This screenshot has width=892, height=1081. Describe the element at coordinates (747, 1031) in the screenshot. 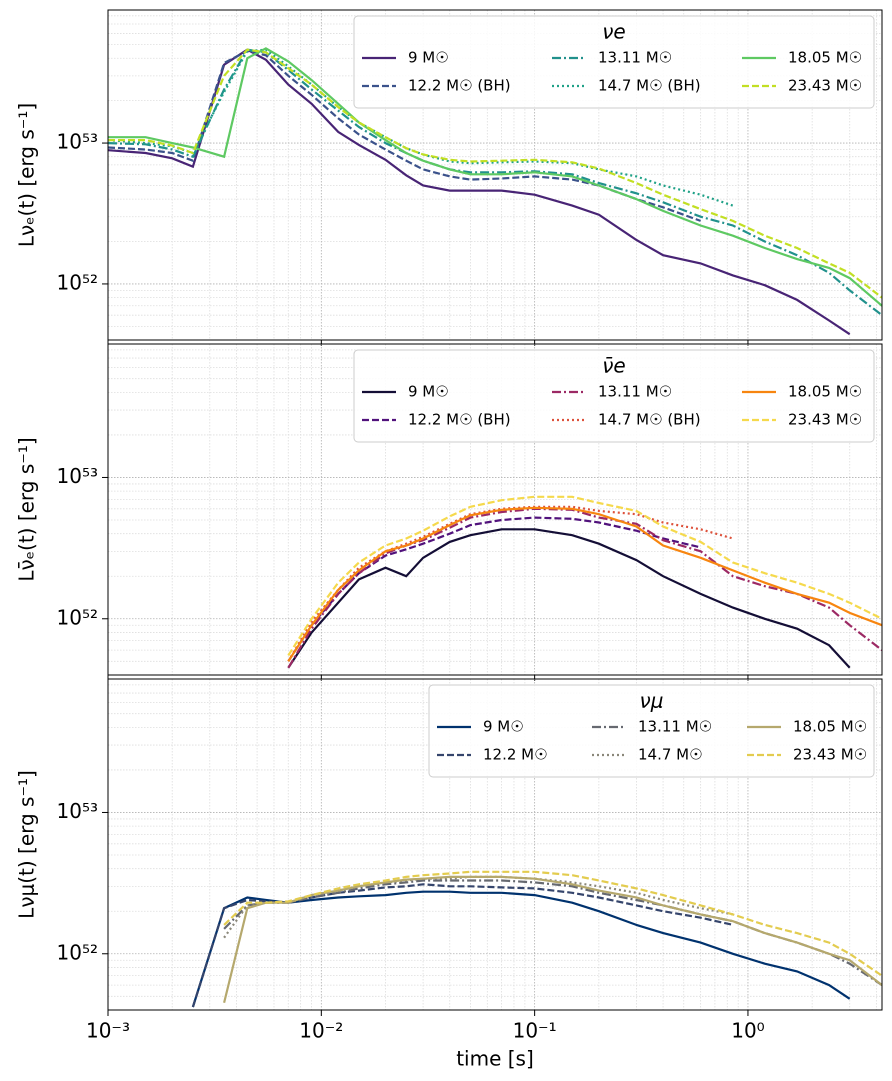

I see `x-tick-label: 10⁰` at that location.